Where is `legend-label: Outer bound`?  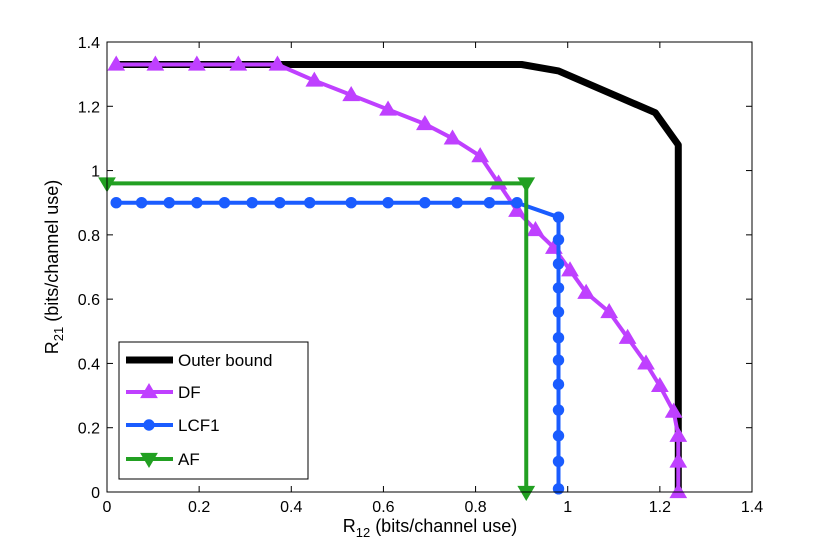
legend-label: Outer bound is located at coordinates (225, 360).